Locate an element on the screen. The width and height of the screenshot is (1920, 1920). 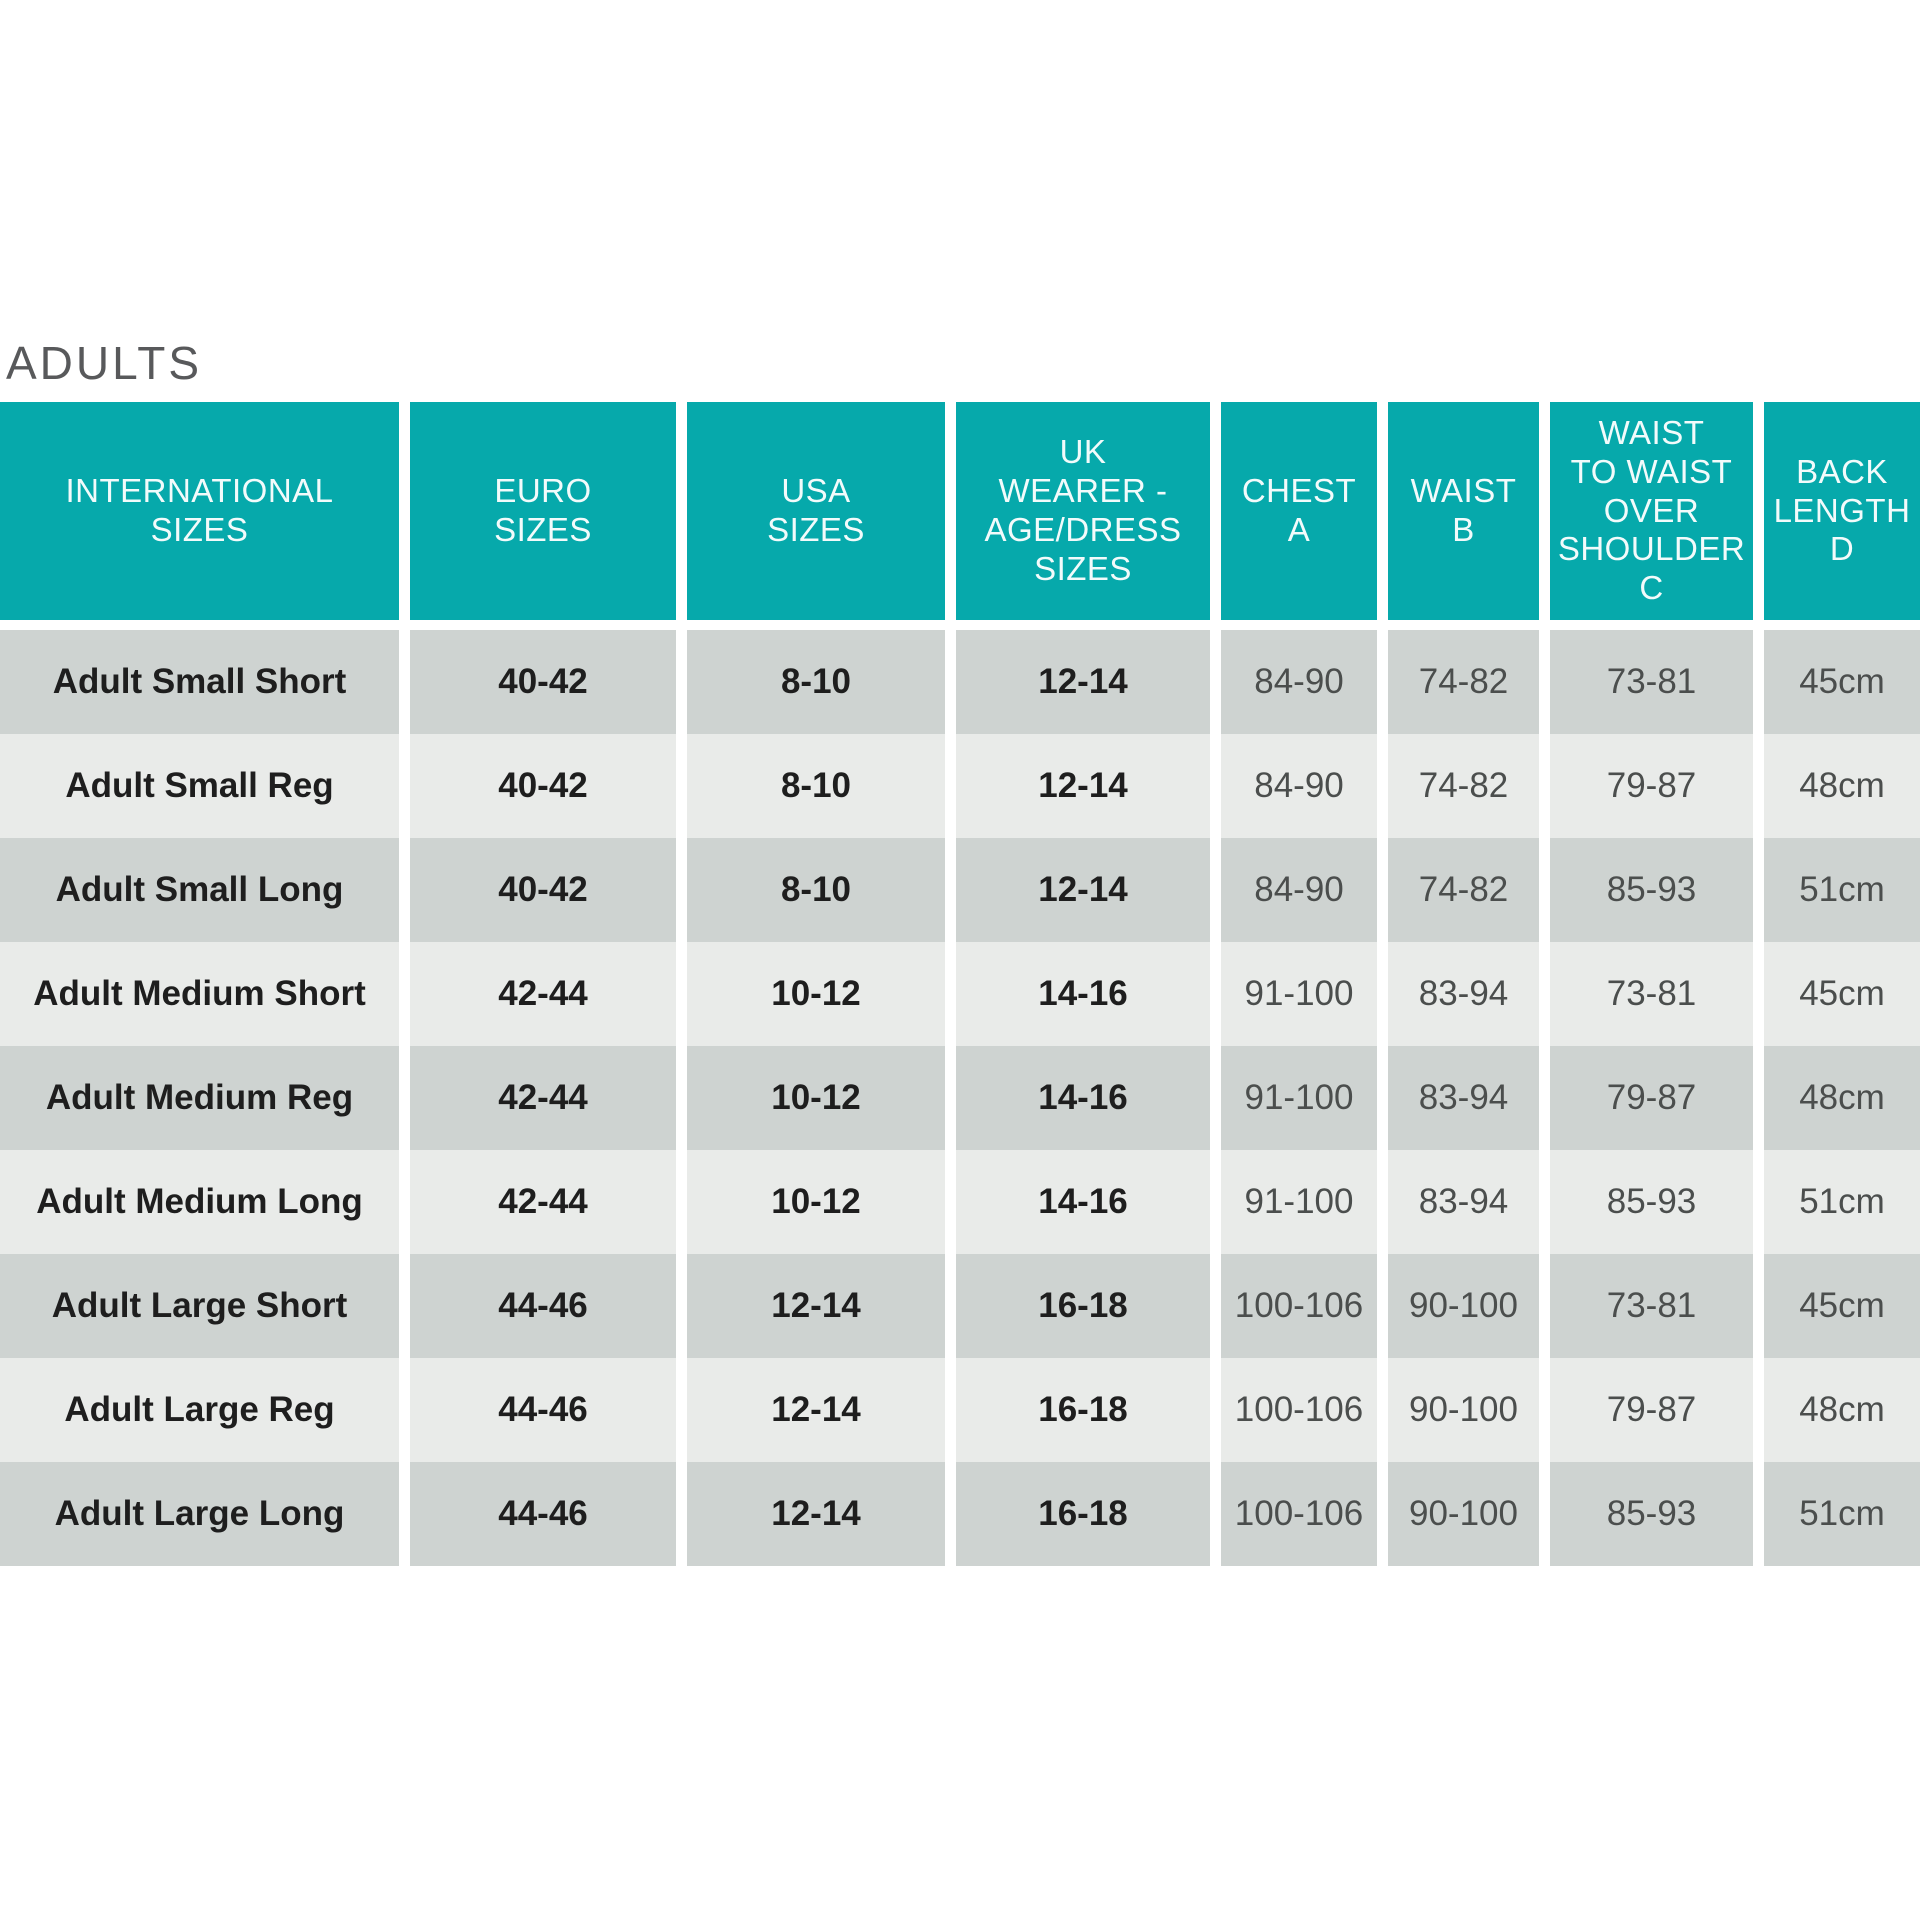
col-header-waist-b: WAIST B is located at coordinates (1469, 516).